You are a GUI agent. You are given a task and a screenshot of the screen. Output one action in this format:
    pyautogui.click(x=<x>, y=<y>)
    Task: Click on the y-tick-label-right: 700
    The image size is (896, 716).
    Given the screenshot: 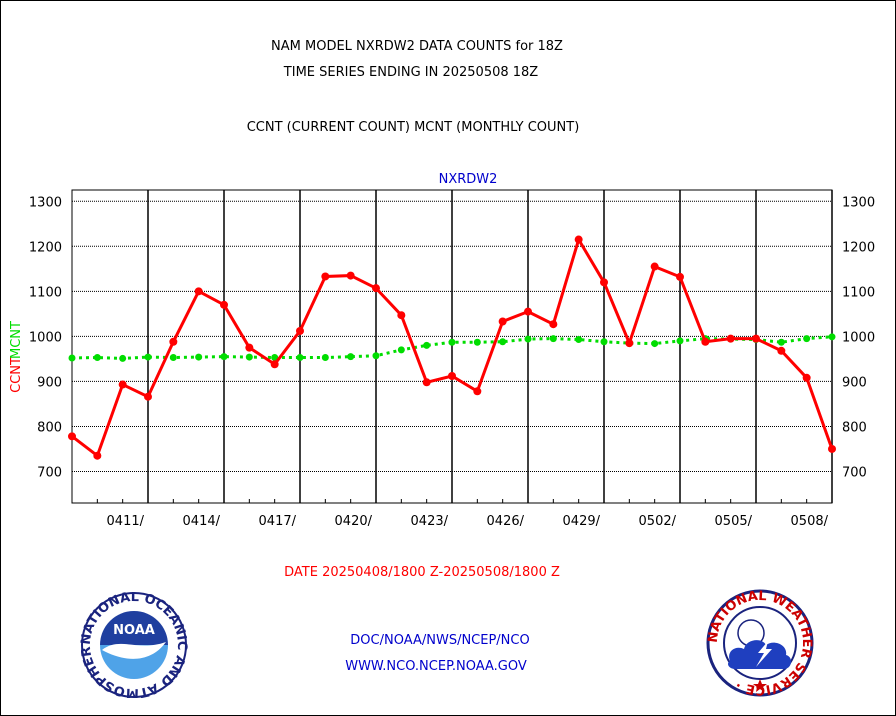 What is the action you would take?
    pyautogui.click(x=854, y=472)
    